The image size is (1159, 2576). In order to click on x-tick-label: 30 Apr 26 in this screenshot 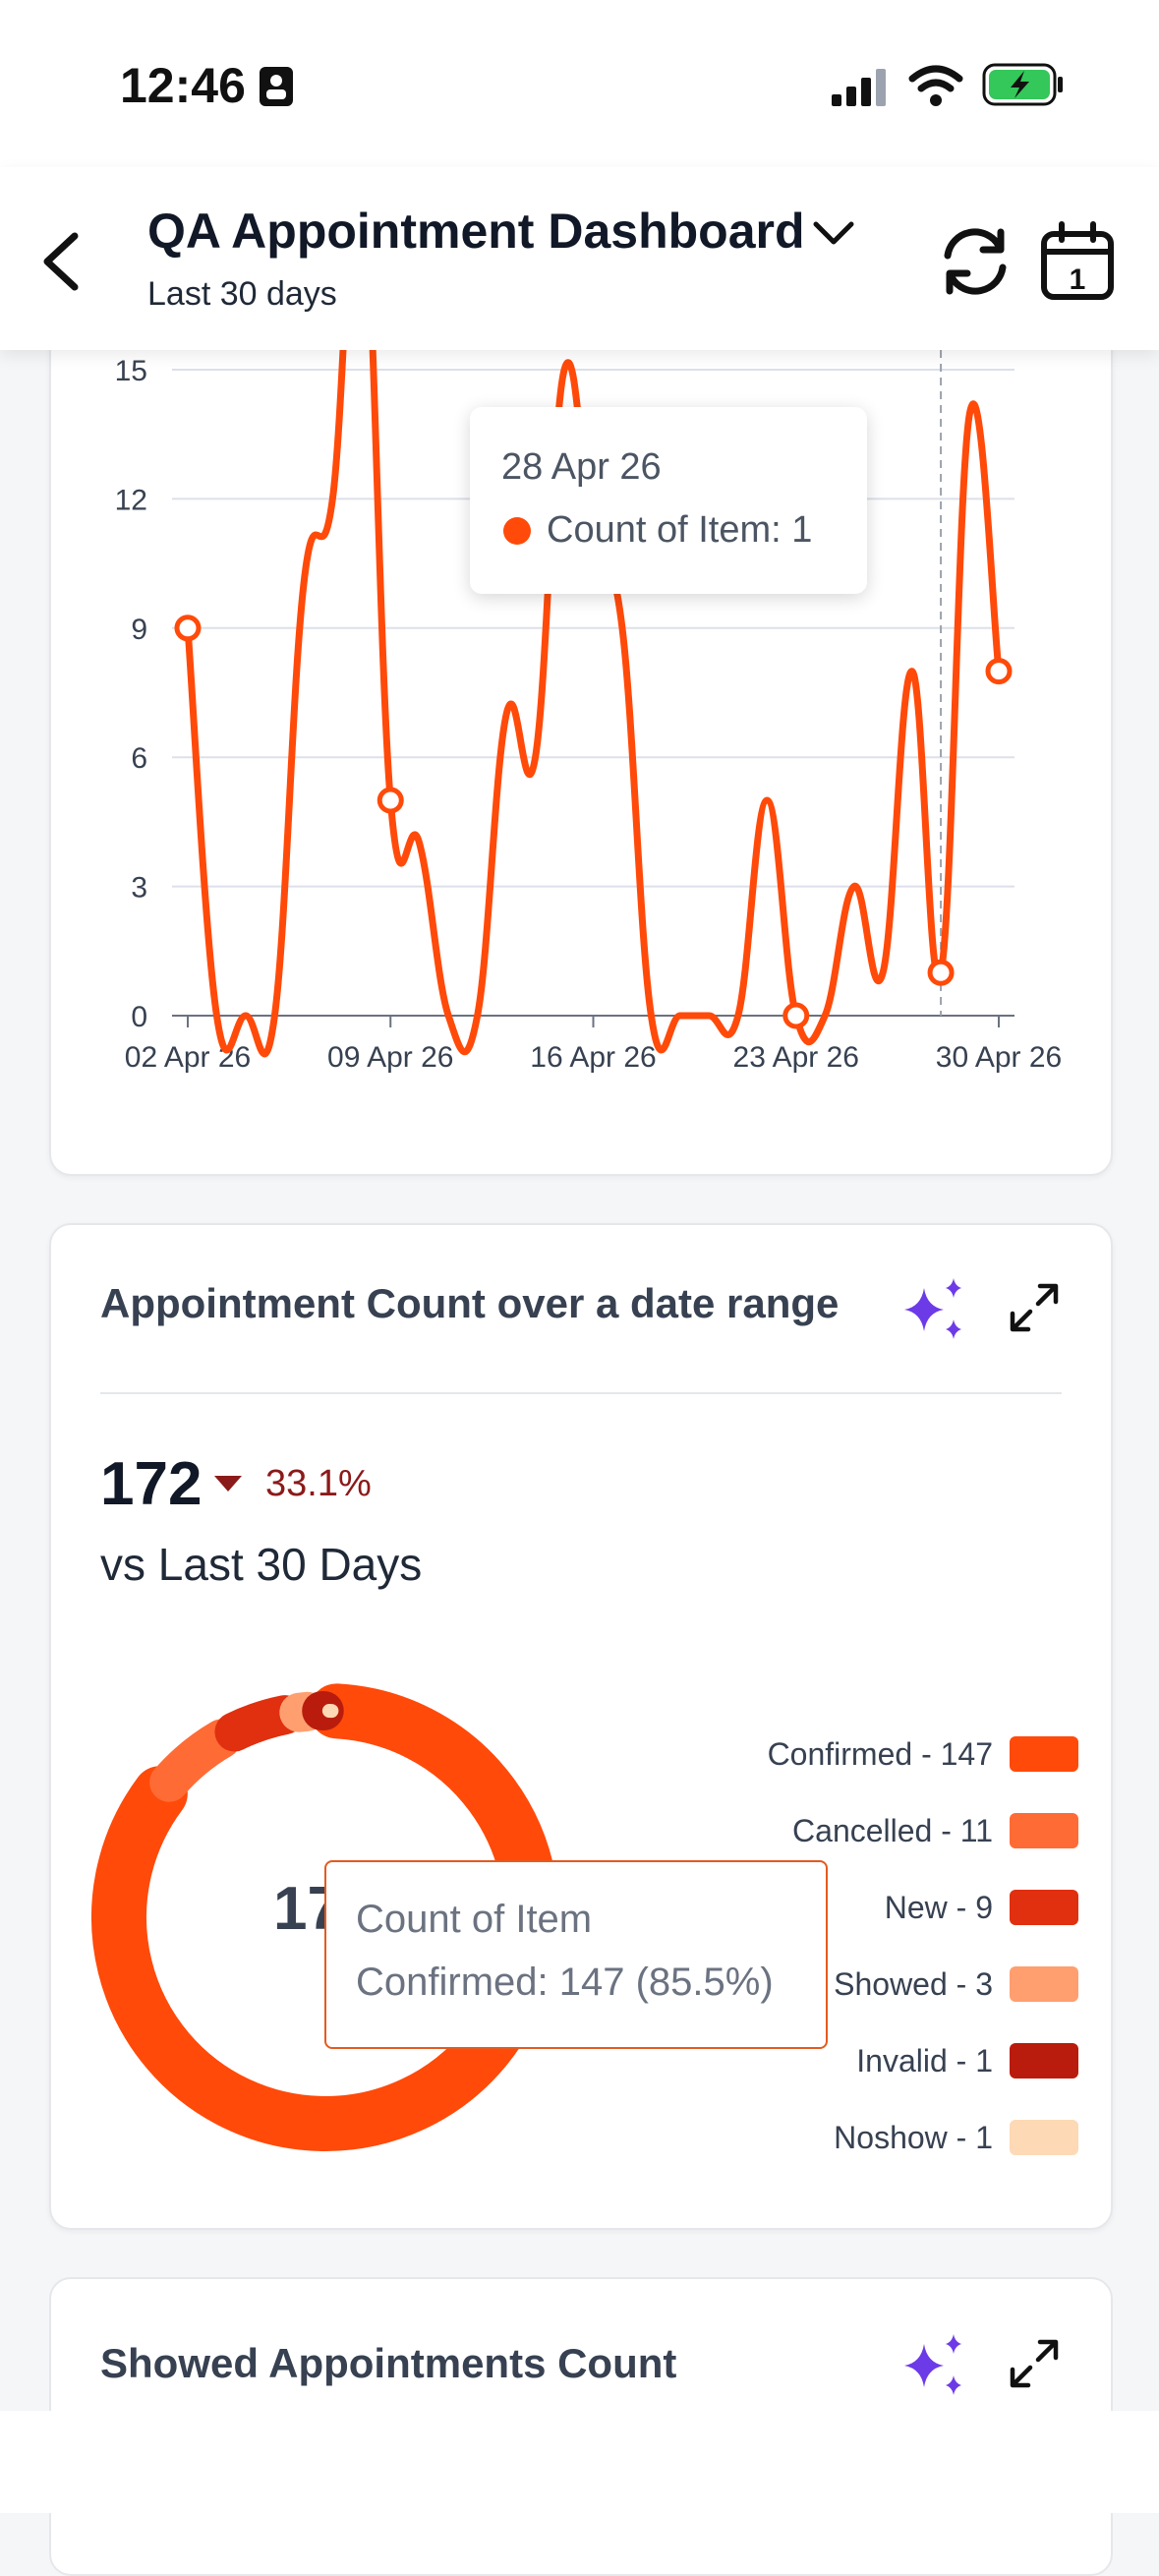, I will do `click(999, 1057)`.